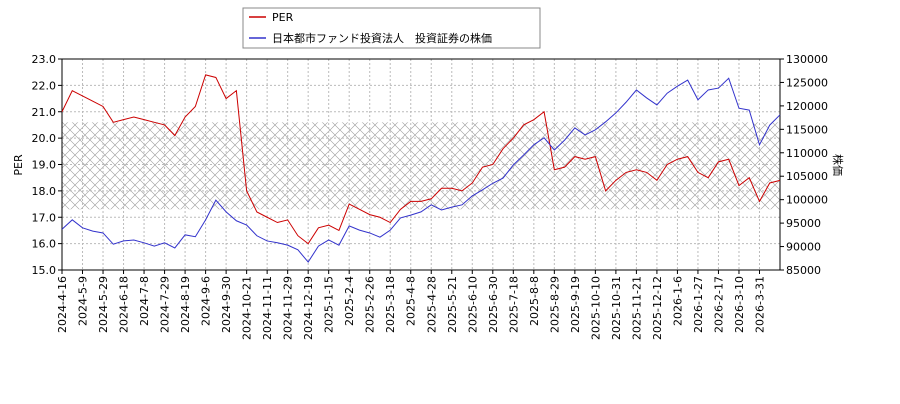 The height and width of the screenshot is (404, 900). What do you see at coordinates (308, 308) in the screenshot?
I see `x-tick-label: 2024-12-19` at bounding box center [308, 308].